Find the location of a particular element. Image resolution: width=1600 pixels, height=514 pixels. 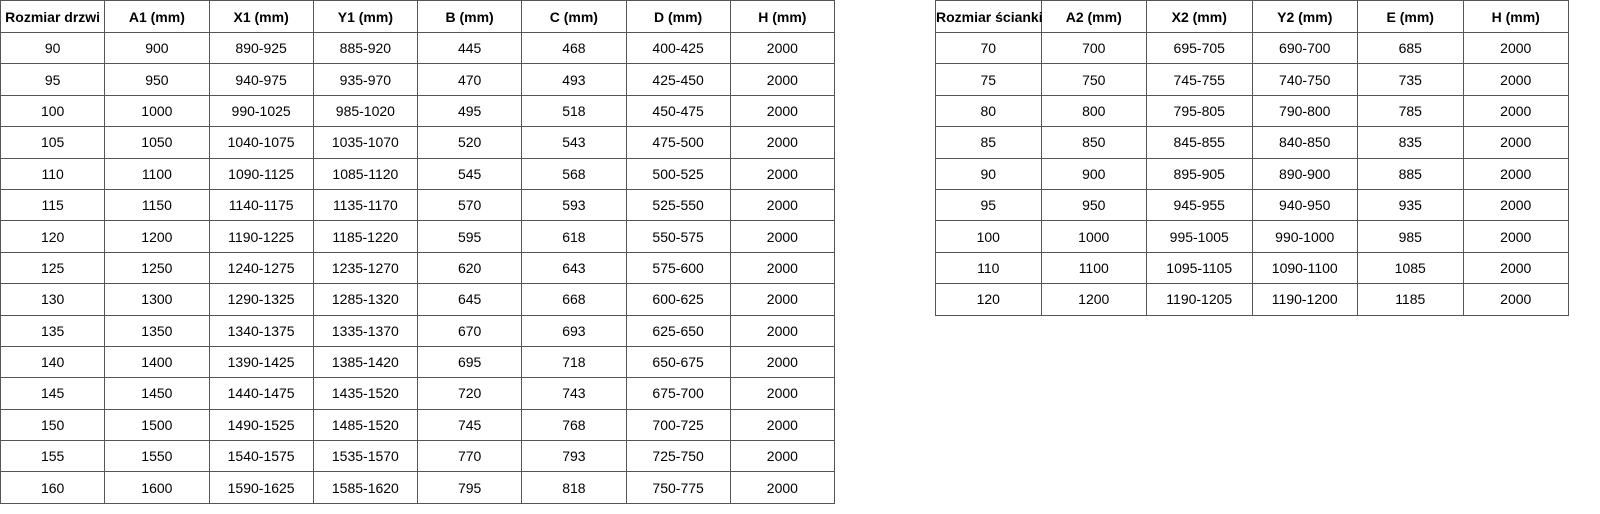

table-cell: 740-750 is located at coordinates (1304, 79).